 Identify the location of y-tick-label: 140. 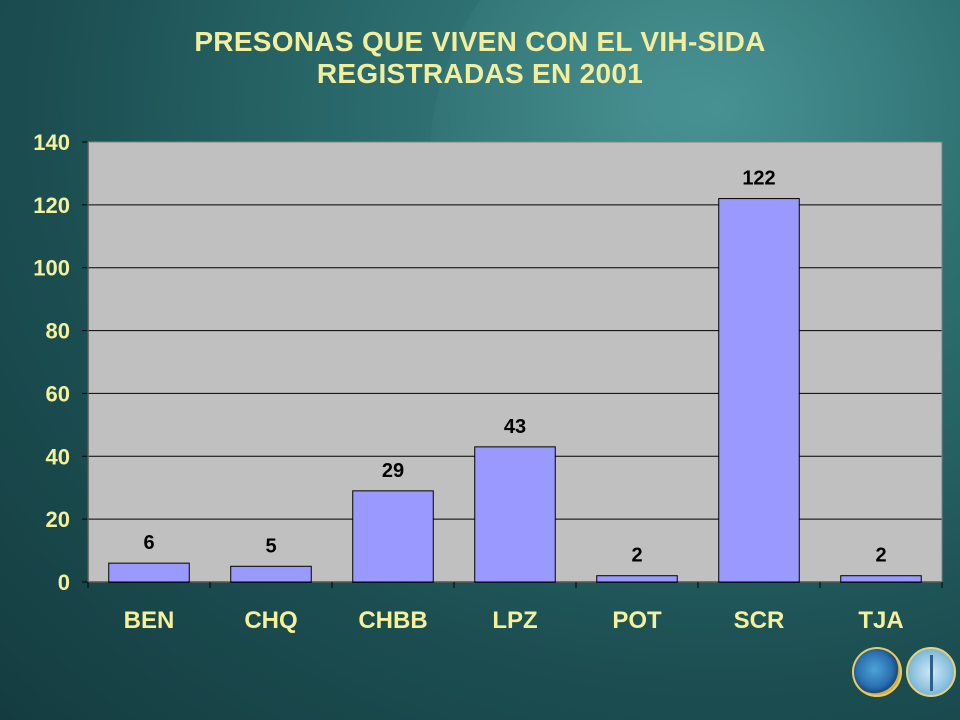
(51, 142).